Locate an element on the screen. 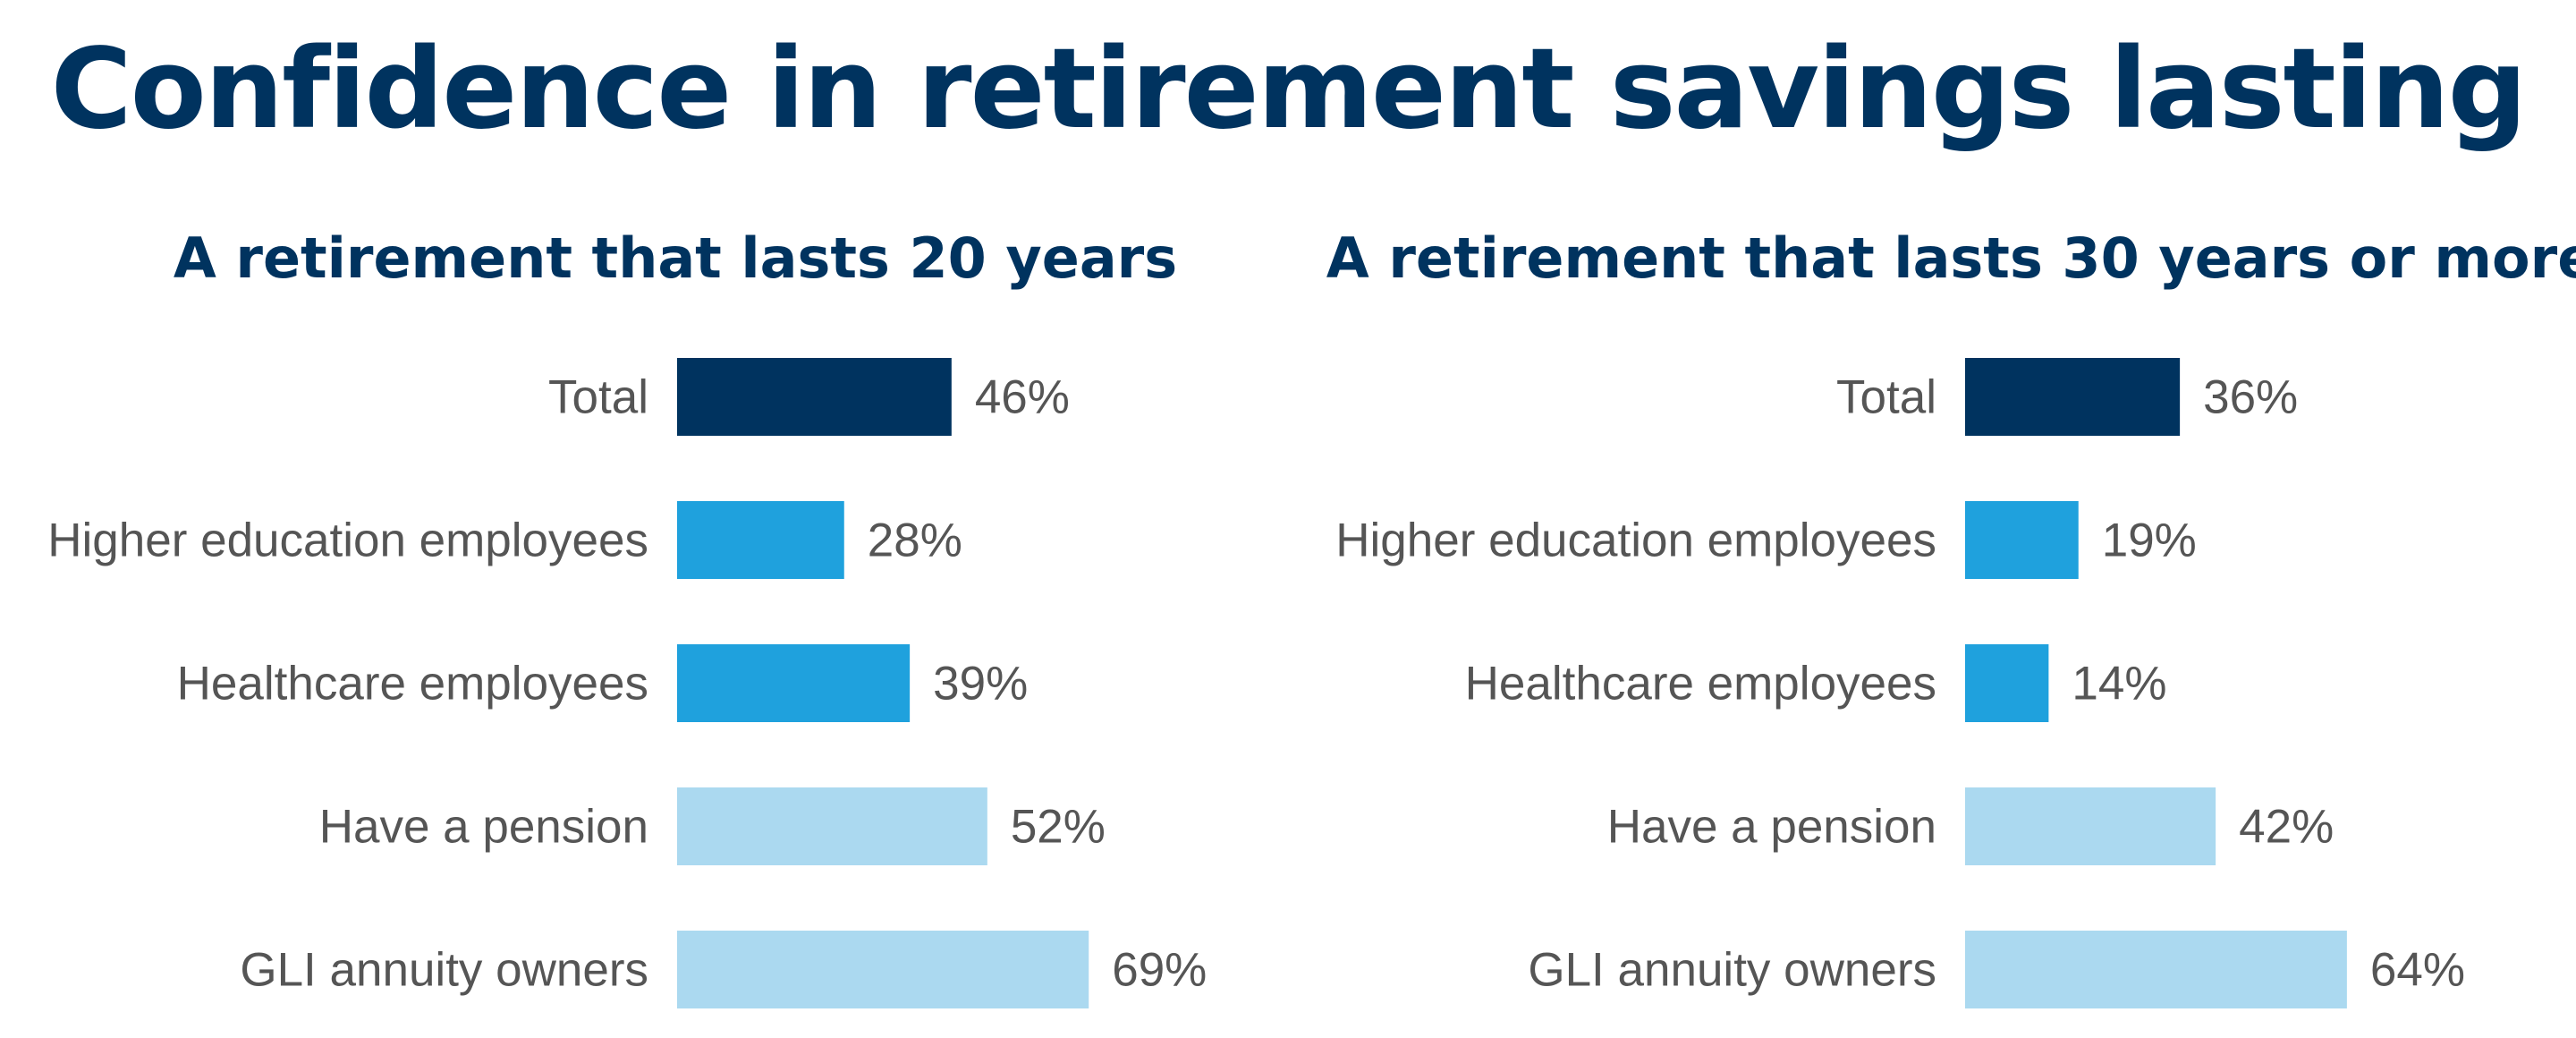 Image resolution: width=2576 pixels, height=1038 pixels. value-label: 64% is located at coordinates (2417, 970).